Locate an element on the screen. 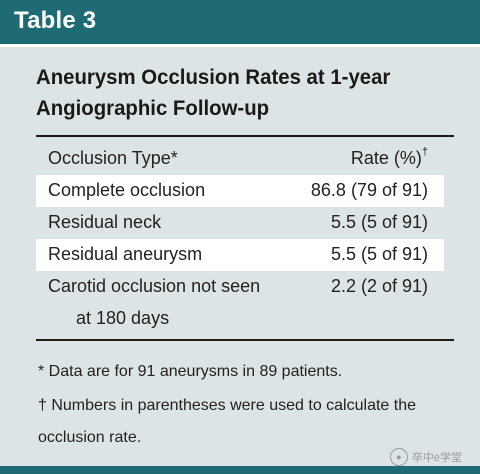  table-bottom-rule is located at coordinates (245, 340).